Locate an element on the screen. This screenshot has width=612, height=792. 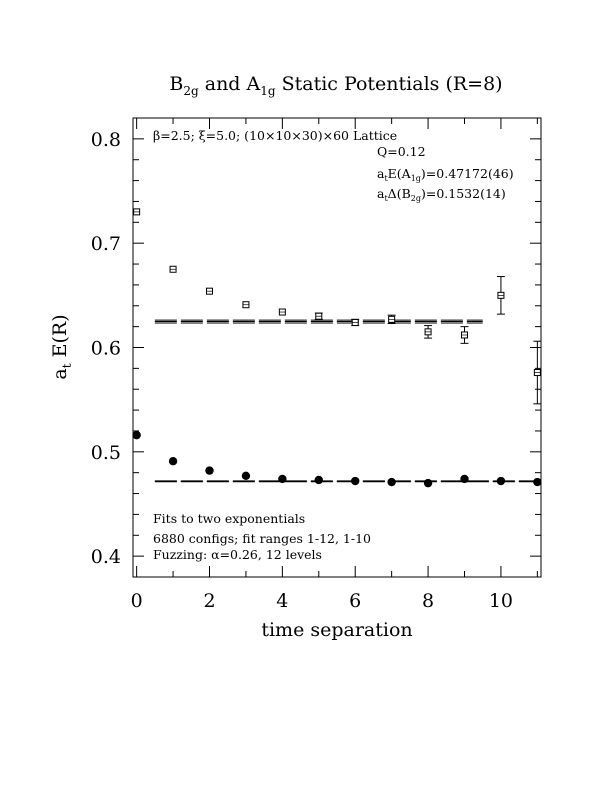
y-tick-label: 0.8 is located at coordinates (106, 140).